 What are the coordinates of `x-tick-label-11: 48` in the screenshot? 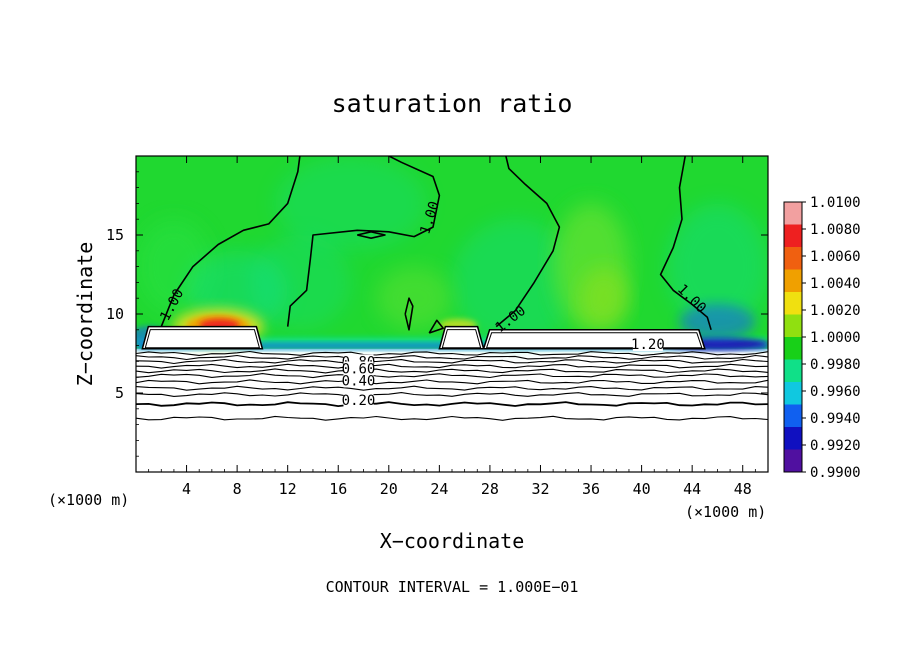 It's located at (743, 489).